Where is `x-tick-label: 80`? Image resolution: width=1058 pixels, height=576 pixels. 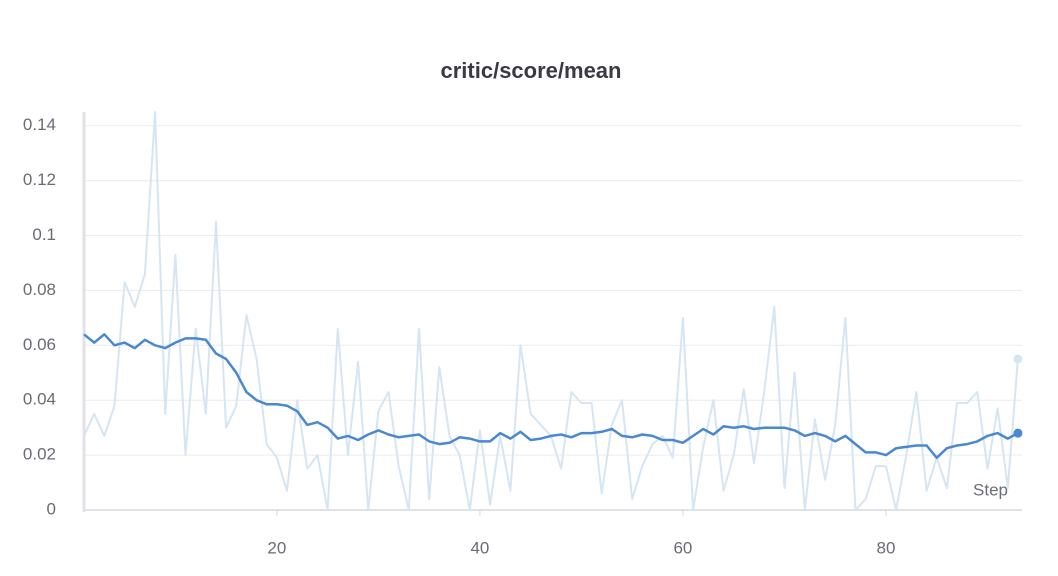 x-tick-label: 80 is located at coordinates (886, 547).